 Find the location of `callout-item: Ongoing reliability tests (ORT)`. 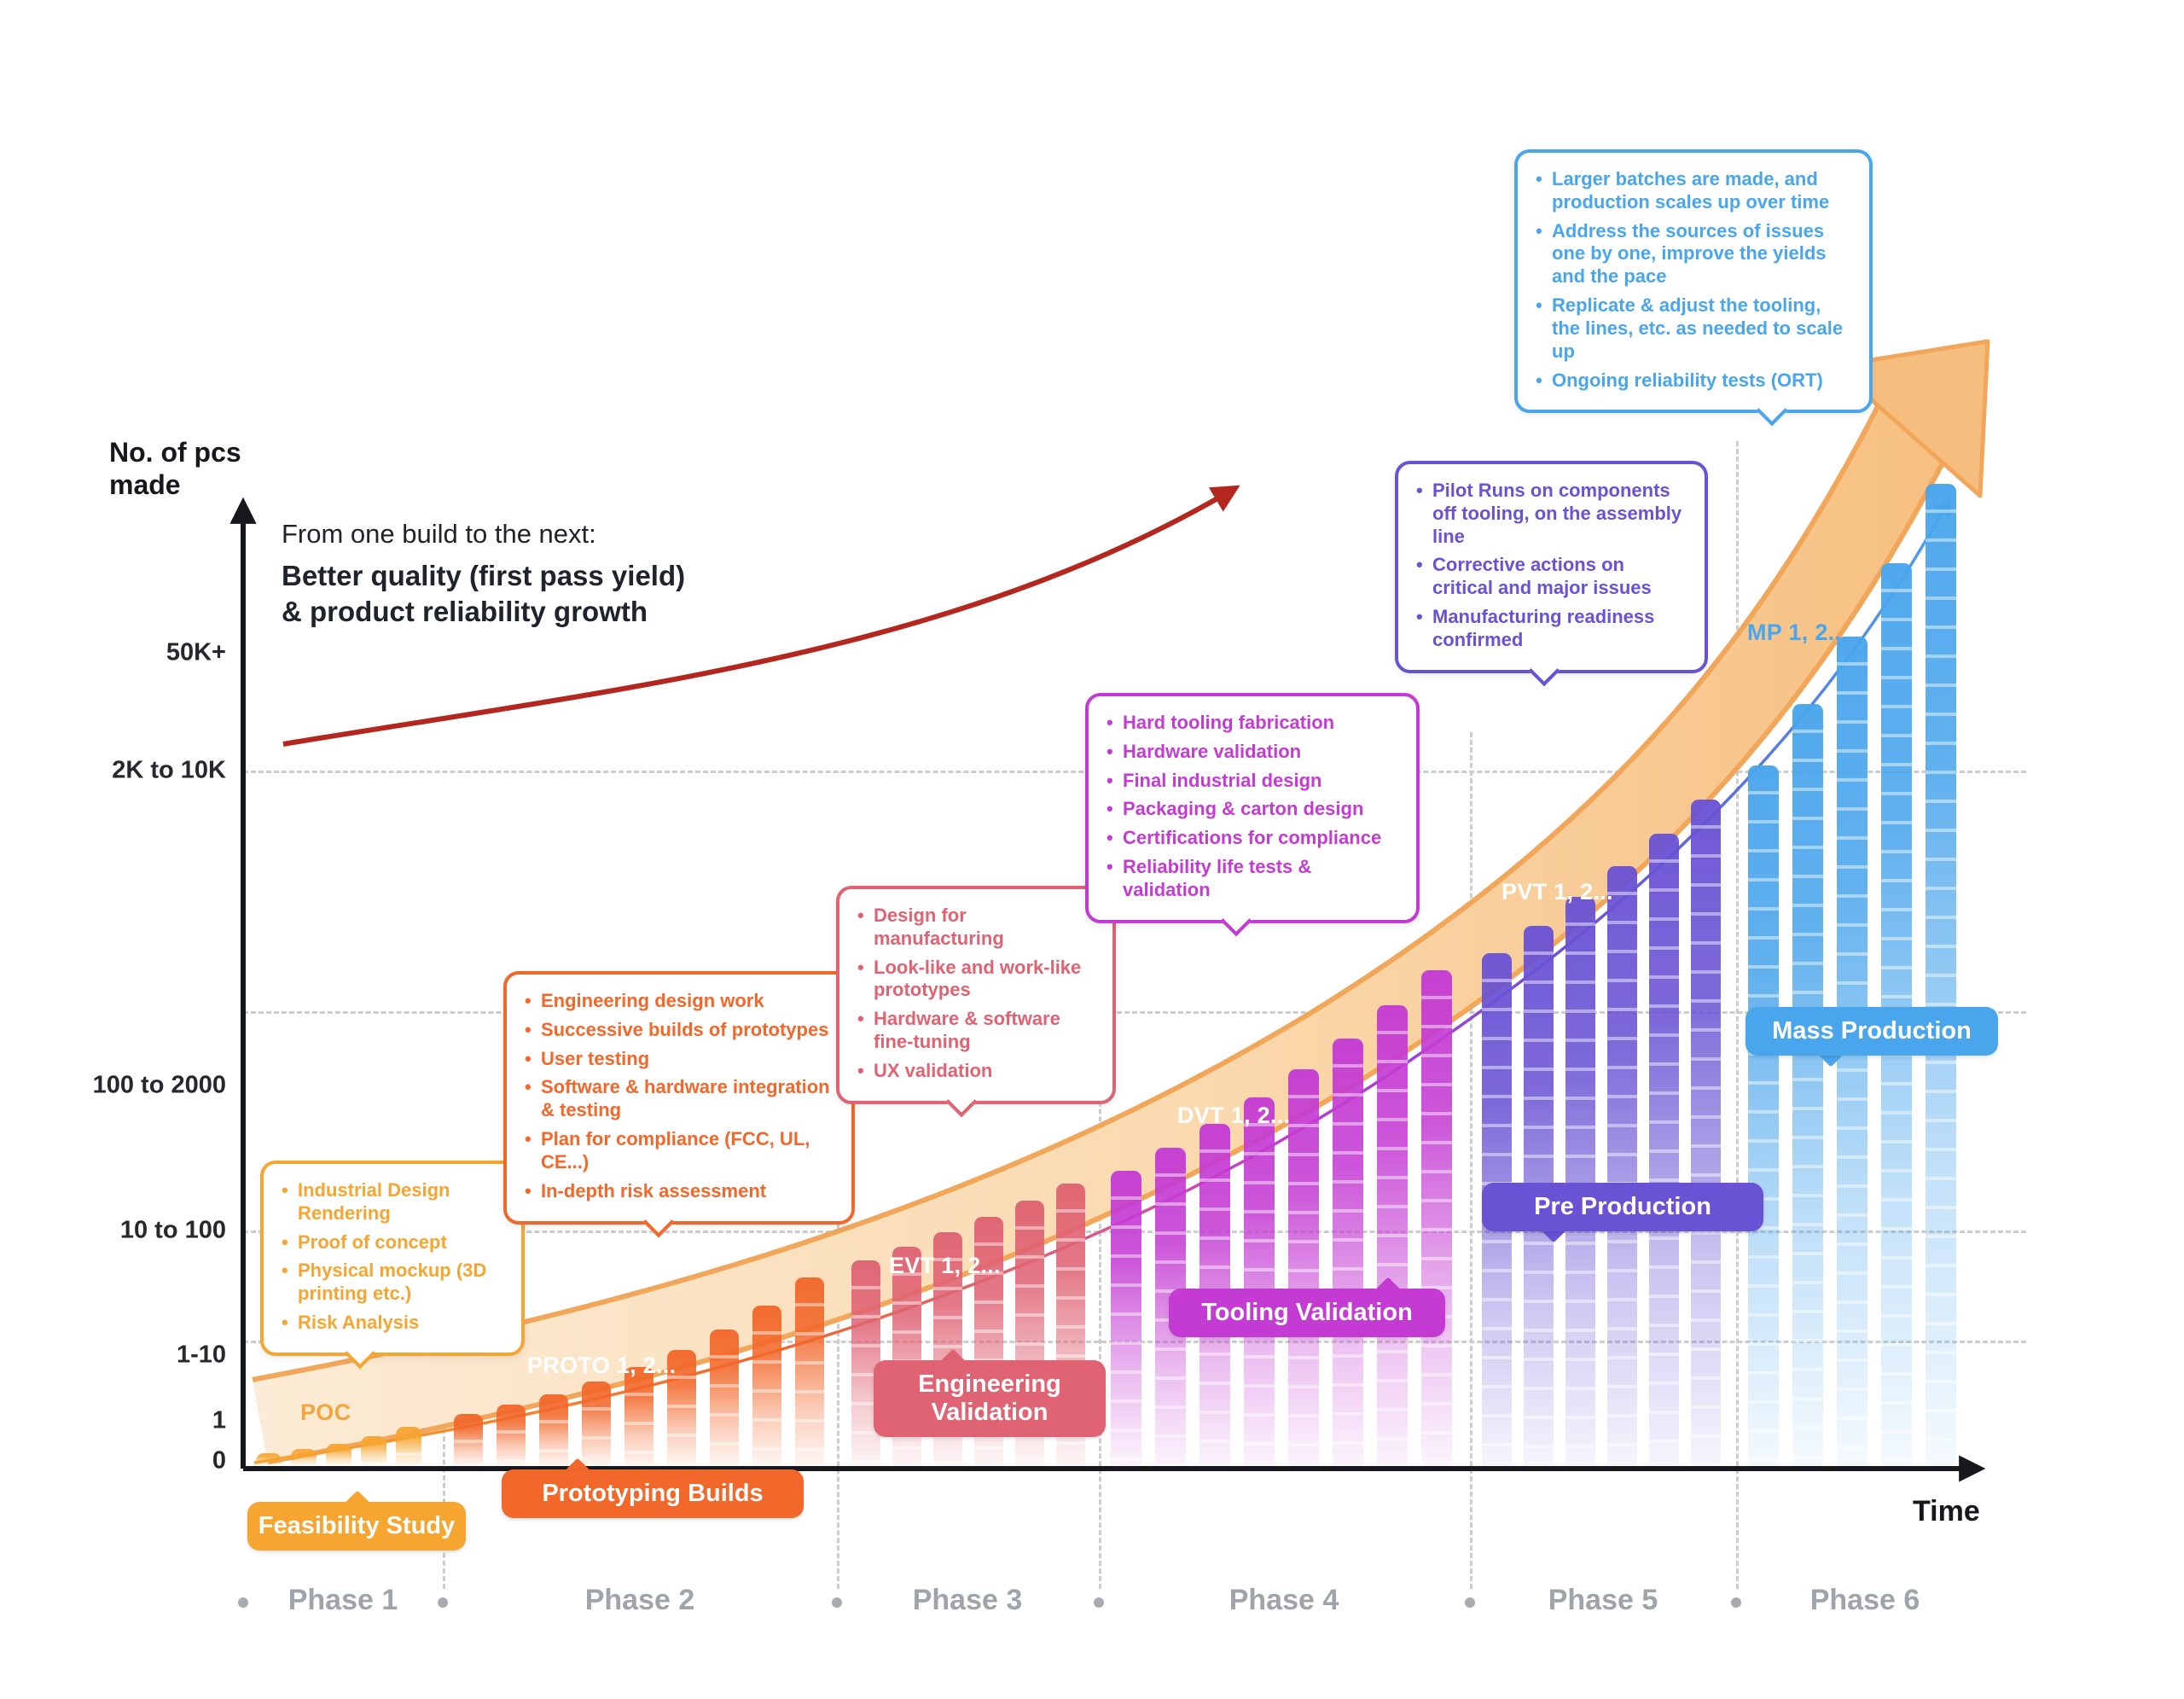

callout-item: Ongoing reliability tests (ORT) is located at coordinates (1693, 381).